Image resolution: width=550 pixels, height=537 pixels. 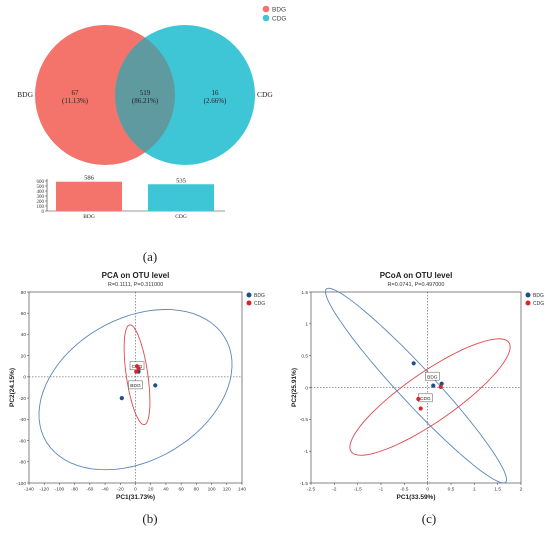 I want to click on x-tick-label: -20, so click(x=120, y=490).